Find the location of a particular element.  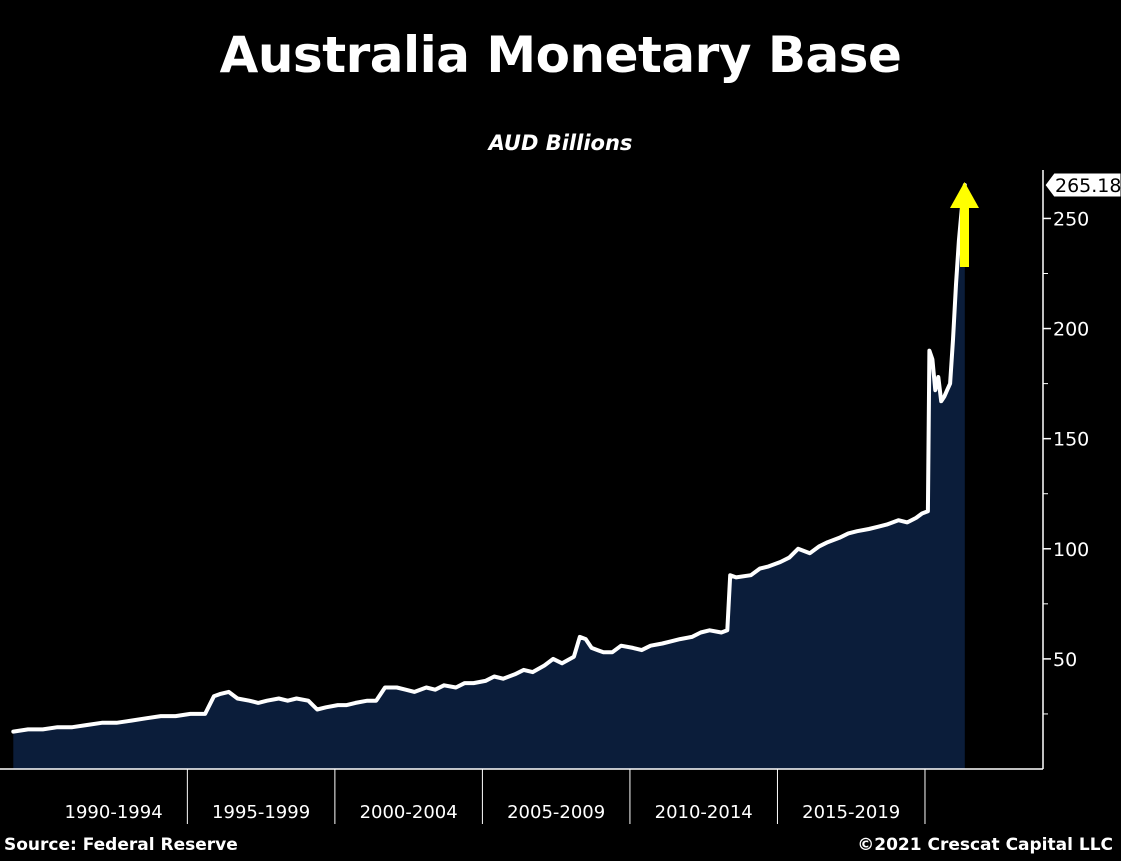

chart-title: Australia Monetary Base is located at coordinates (560, 55).